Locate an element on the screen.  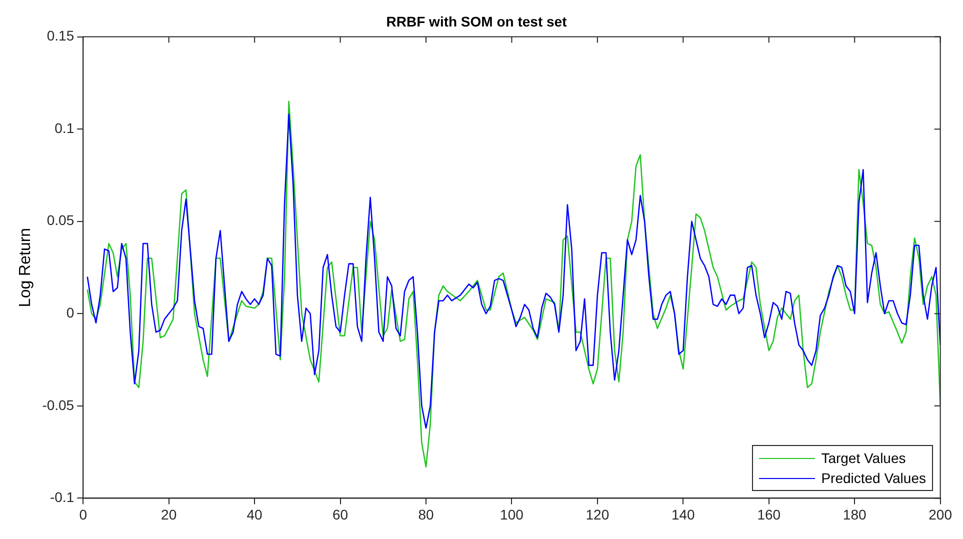
x-tick-label: 20 is located at coordinates (169, 514).